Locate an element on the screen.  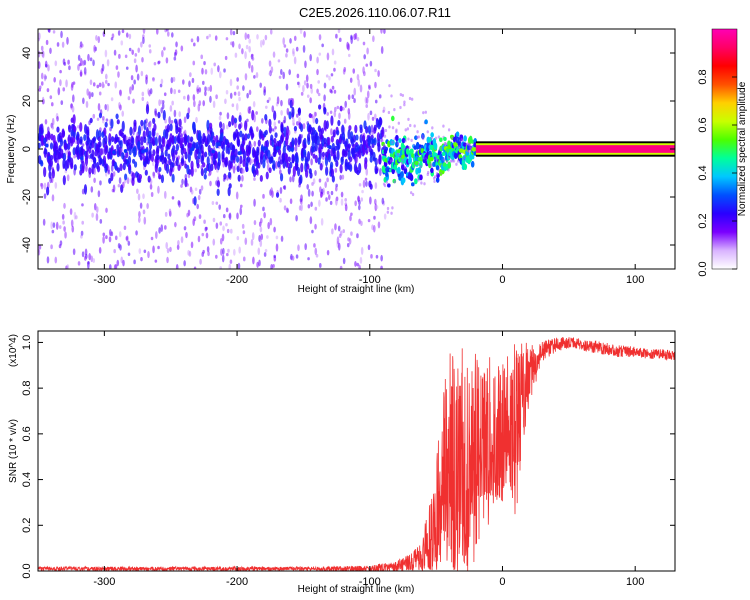
colorbar-tick-label: 0.6 is located at coordinates (703, 124).